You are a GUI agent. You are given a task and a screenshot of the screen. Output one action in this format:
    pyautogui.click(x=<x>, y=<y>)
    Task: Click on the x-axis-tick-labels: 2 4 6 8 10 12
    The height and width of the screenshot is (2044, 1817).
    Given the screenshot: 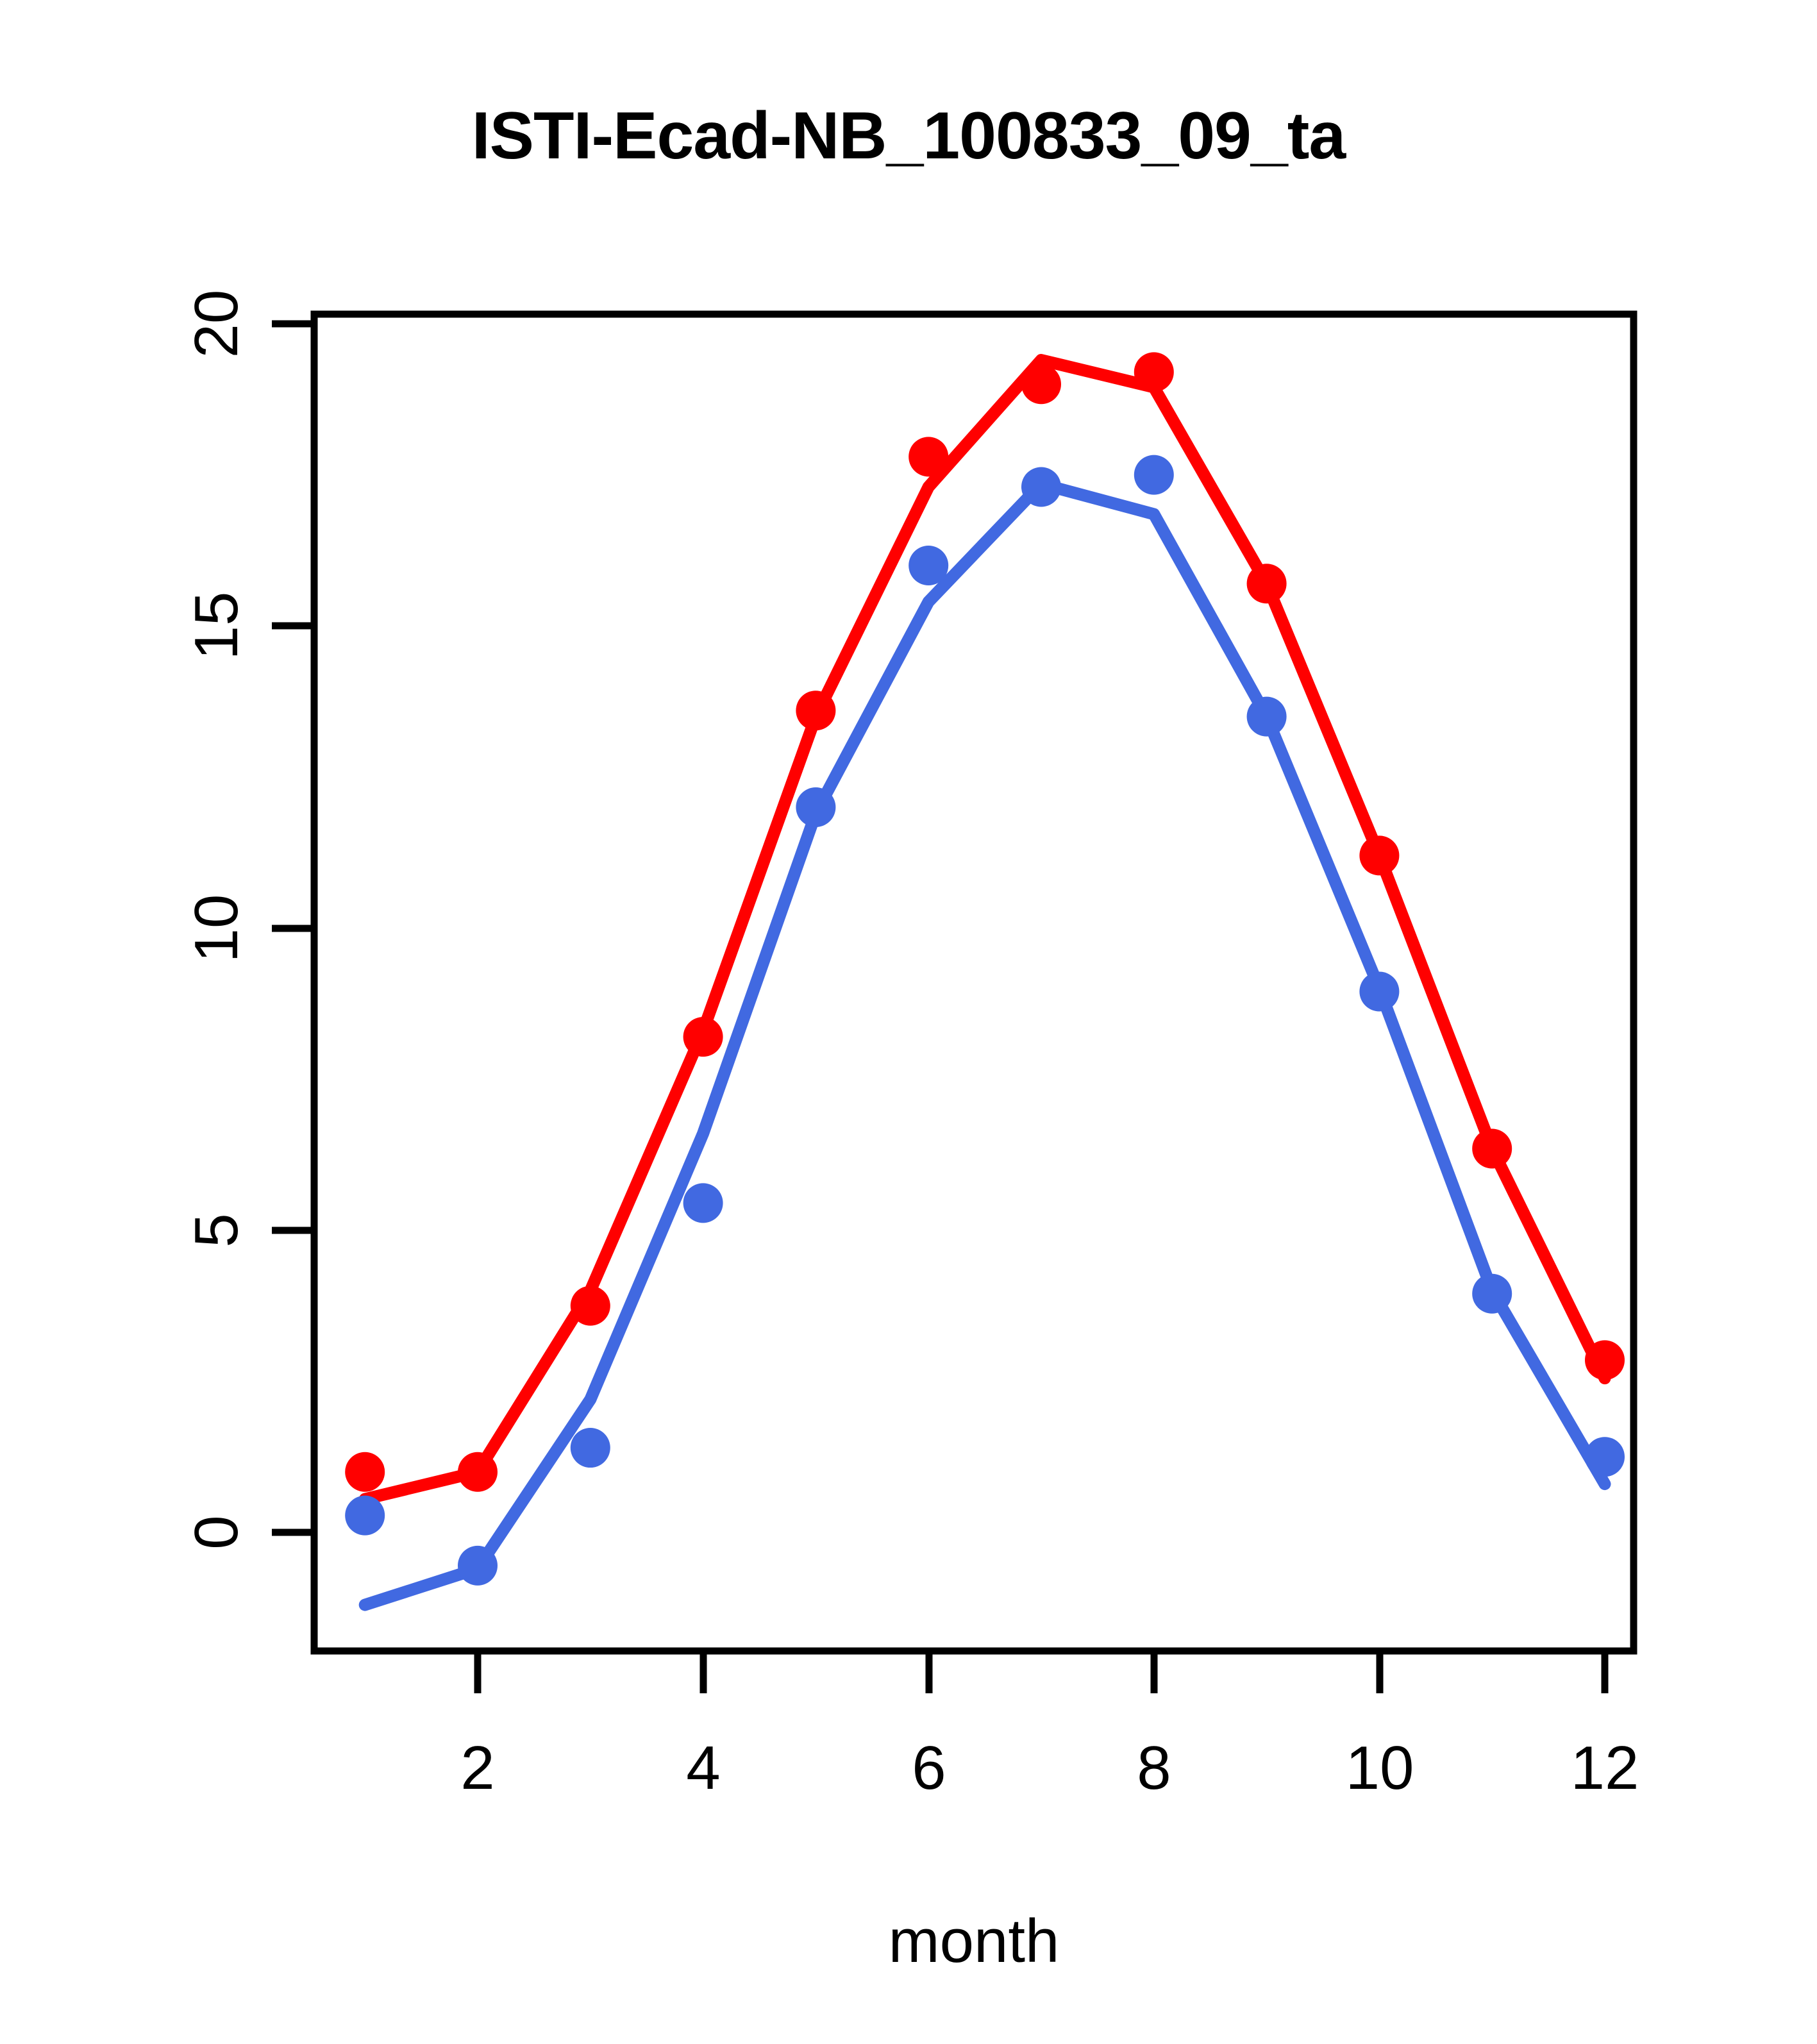 What is the action you would take?
    pyautogui.click(x=1050, y=1768)
    